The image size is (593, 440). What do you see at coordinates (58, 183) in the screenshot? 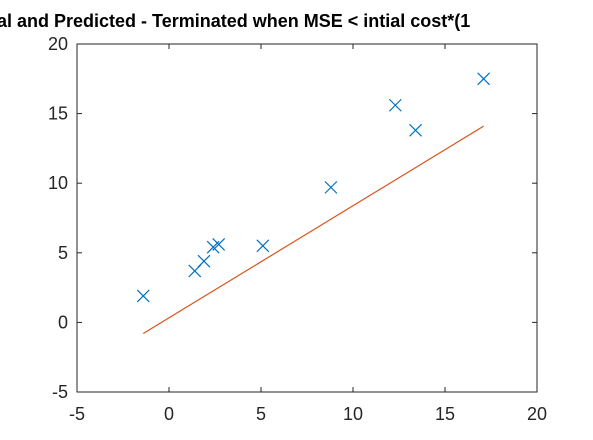
I see `y-tick-label: 10` at bounding box center [58, 183].